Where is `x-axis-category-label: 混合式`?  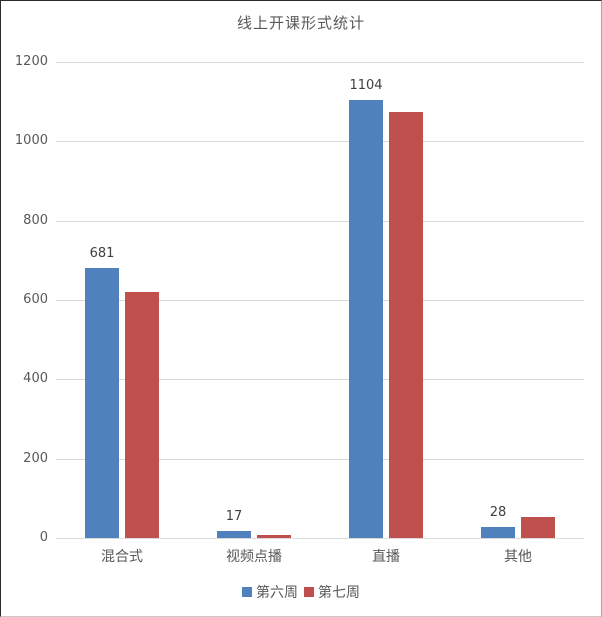 x-axis-category-label: 混合式 is located at coordinates (122, 557).